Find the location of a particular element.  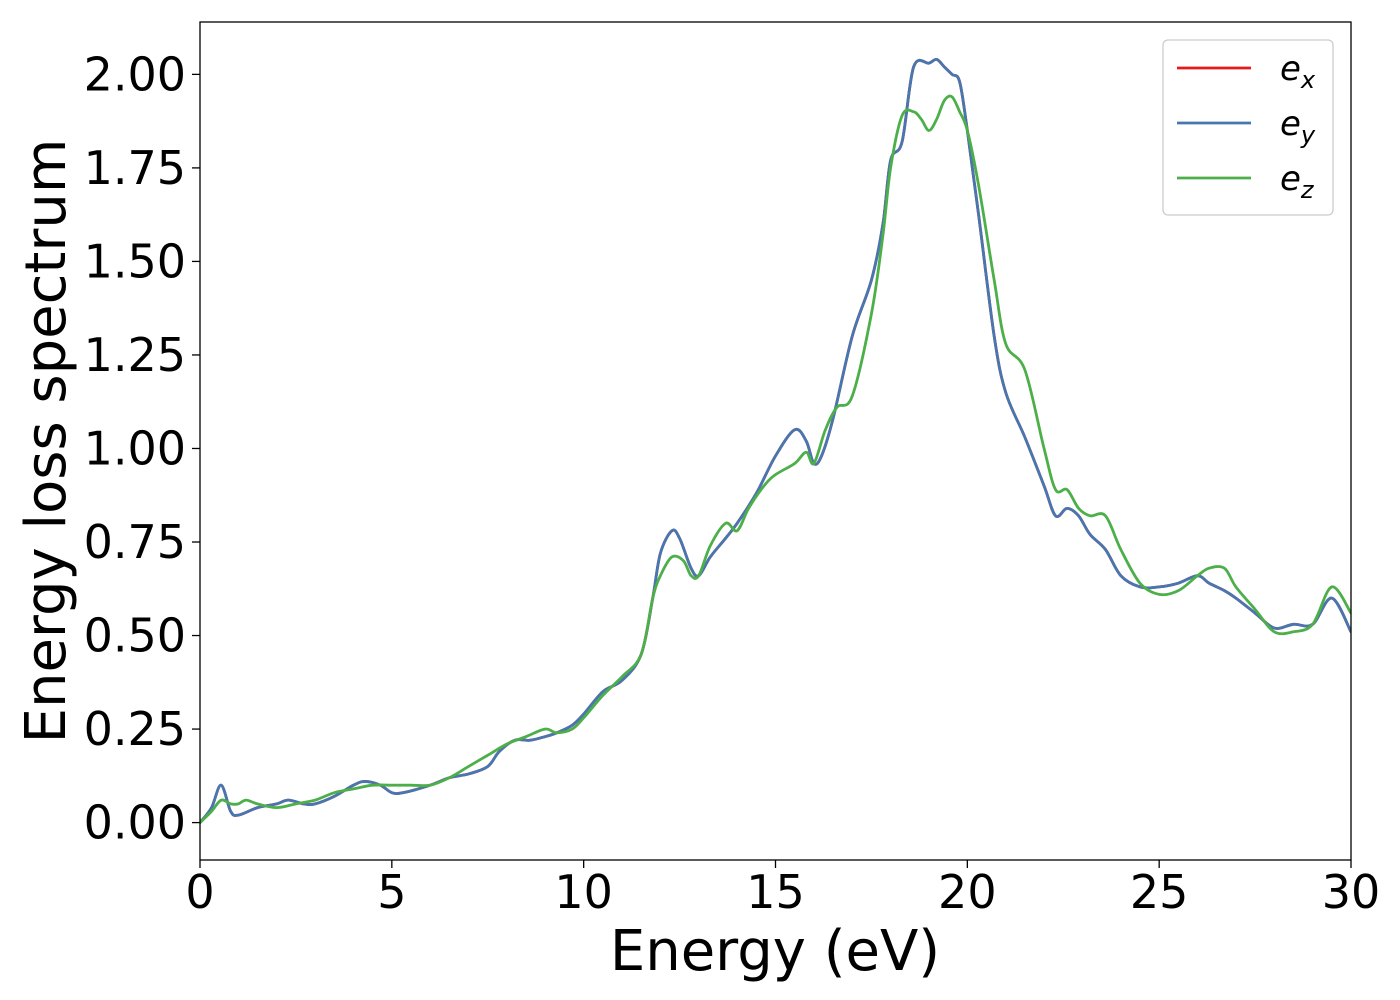

y-tick-label: 0.75 is located at coordinates (135, 542).